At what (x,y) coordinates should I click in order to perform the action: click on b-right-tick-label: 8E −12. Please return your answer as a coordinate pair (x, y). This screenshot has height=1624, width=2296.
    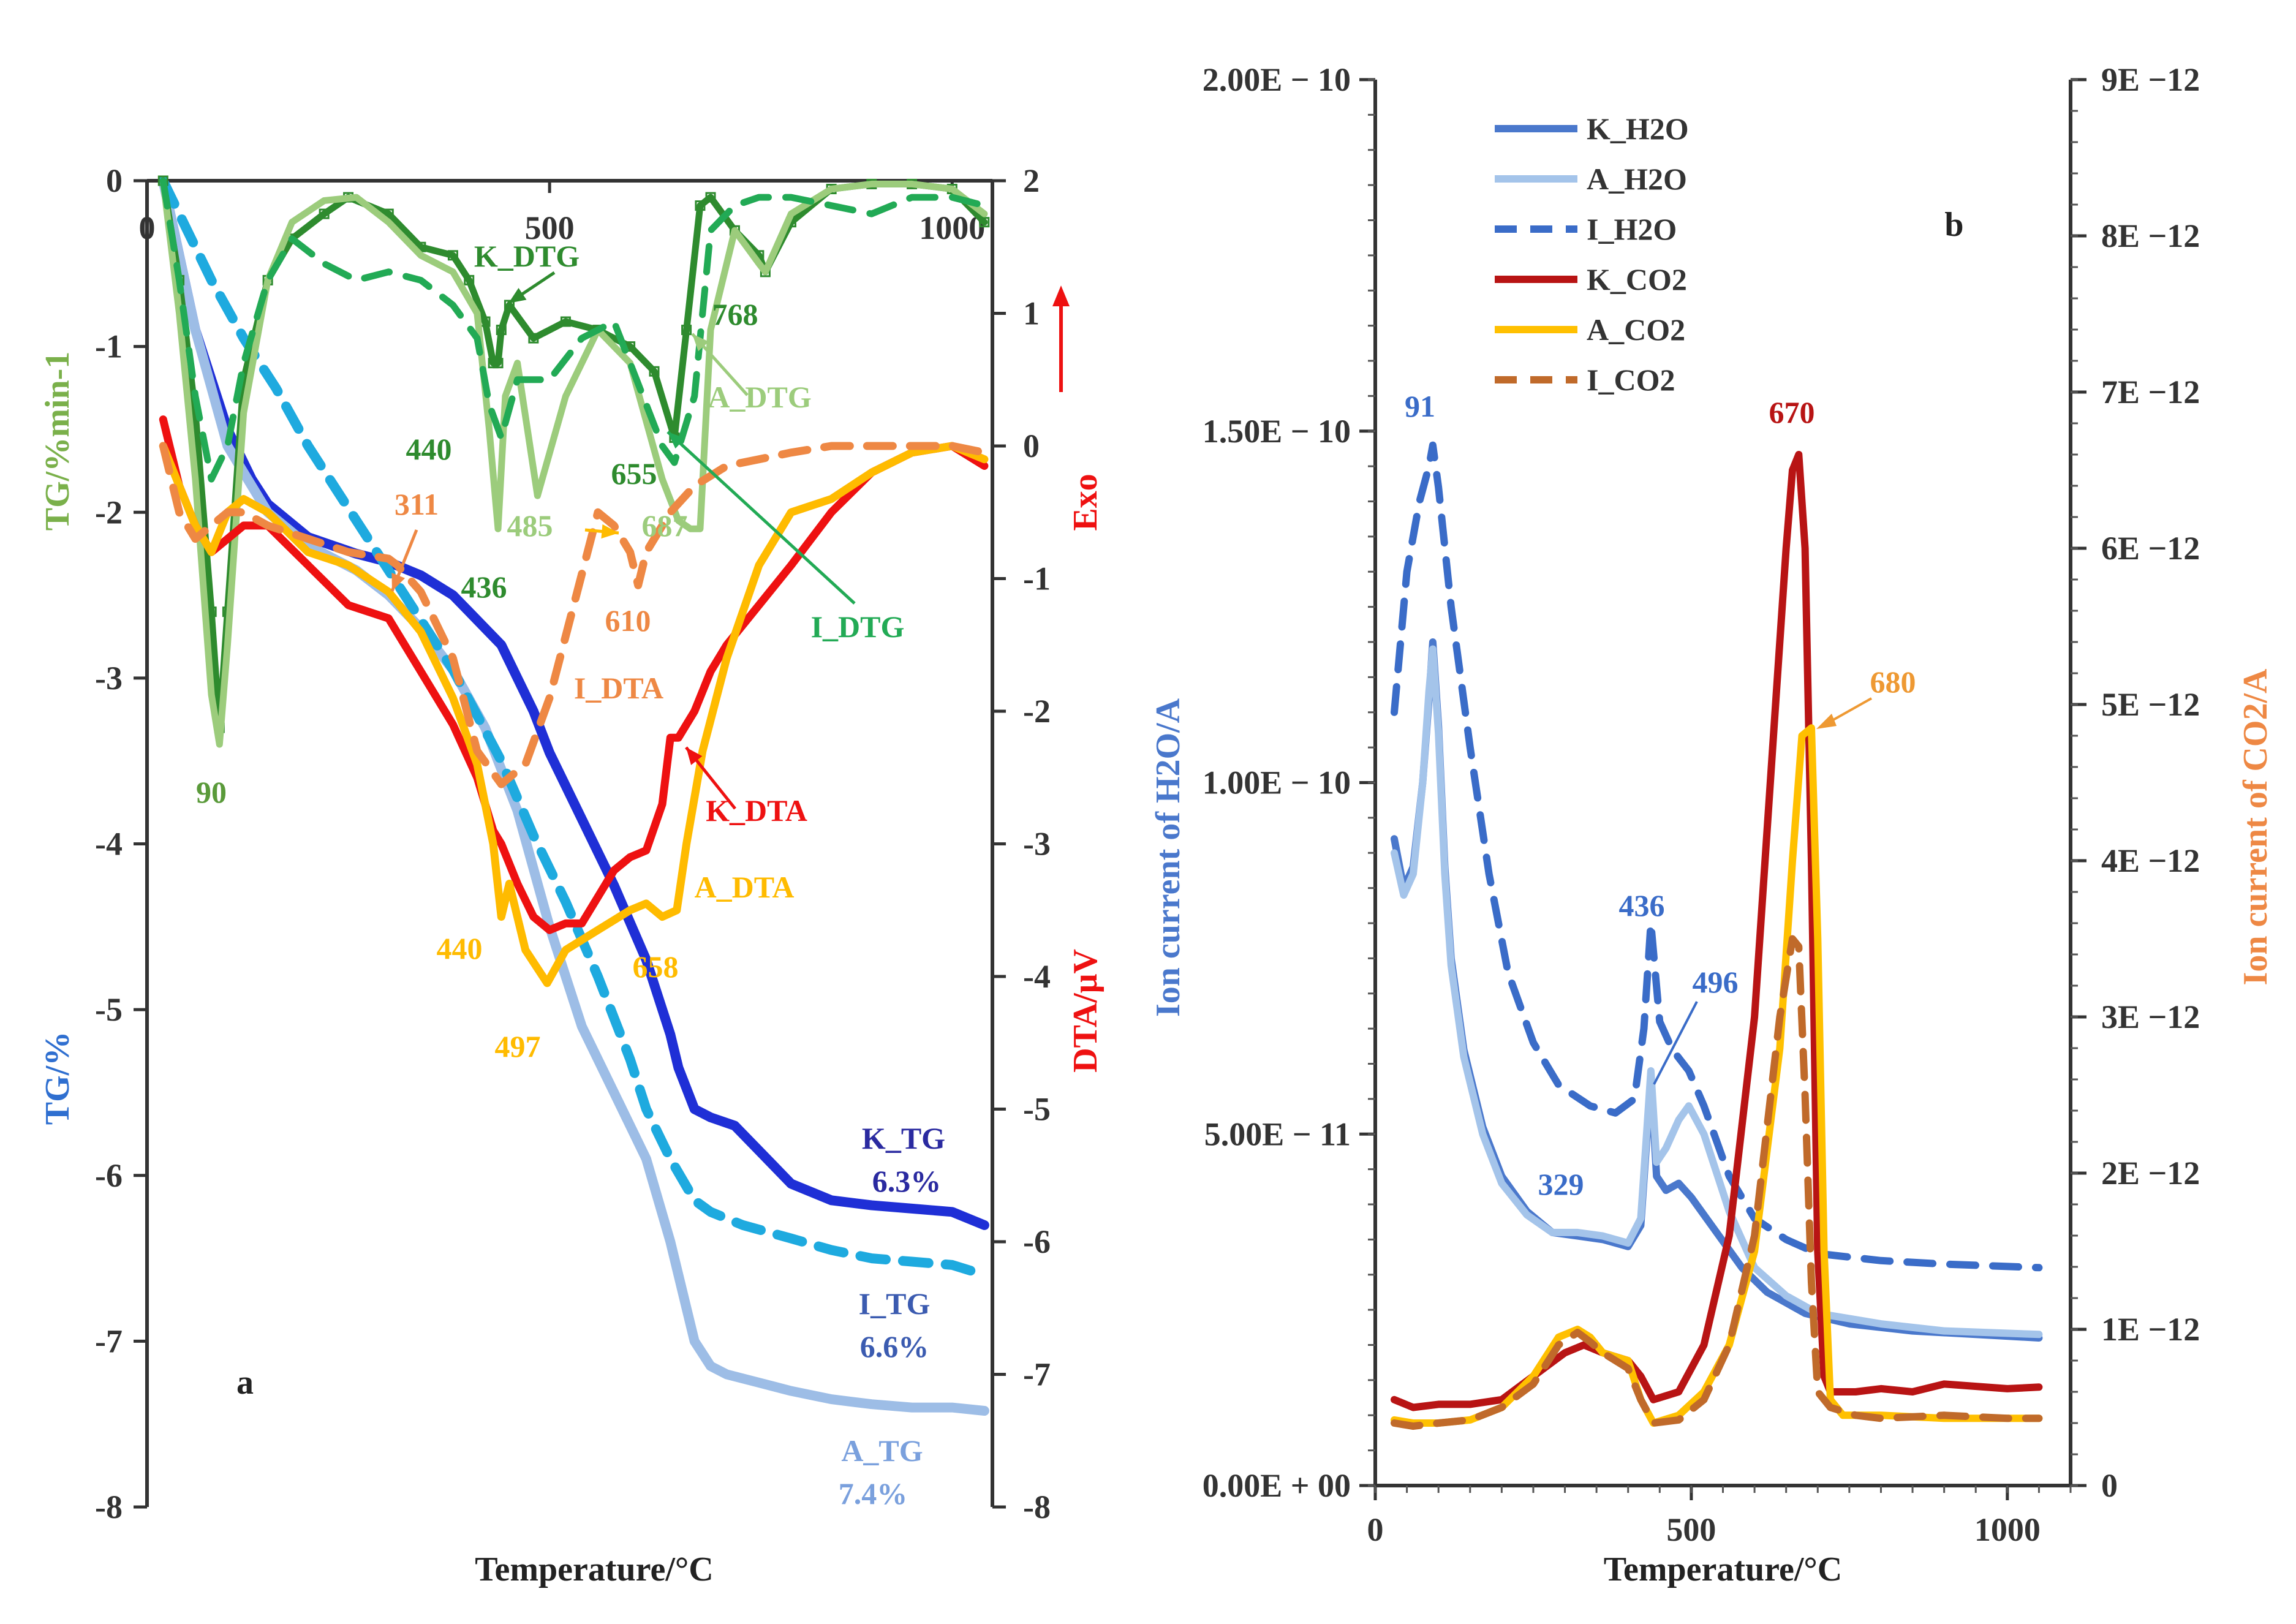
    Looking at the image, I should click on (2150, 235).